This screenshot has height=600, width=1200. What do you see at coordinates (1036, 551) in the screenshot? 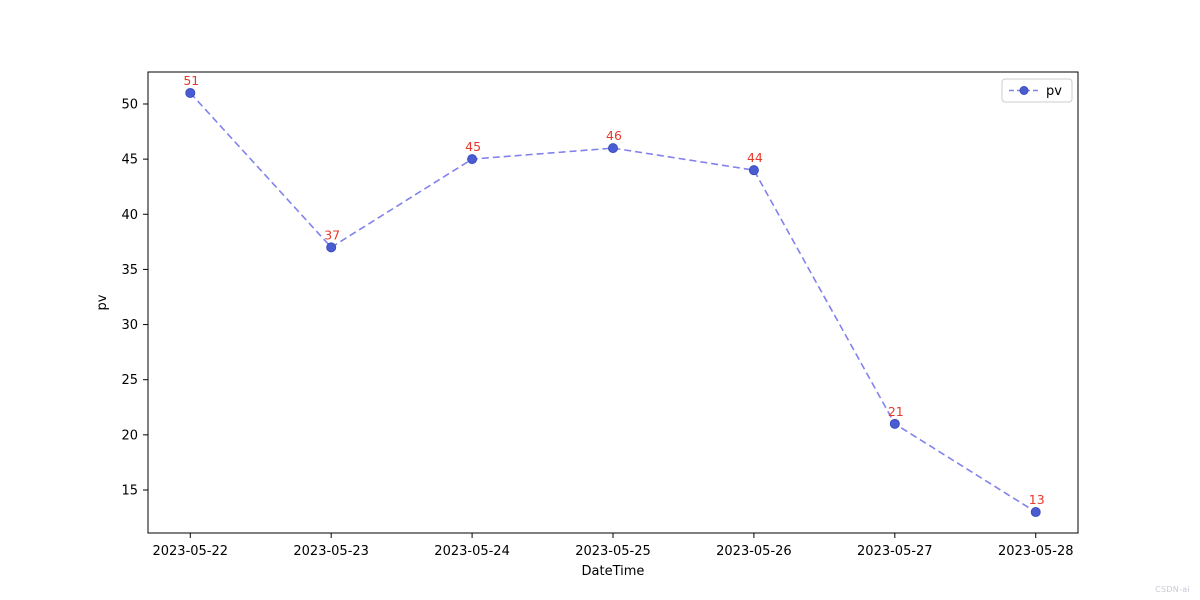
I see `x-tick-label: 2023-05-28` at bounding box center [1036, 551].